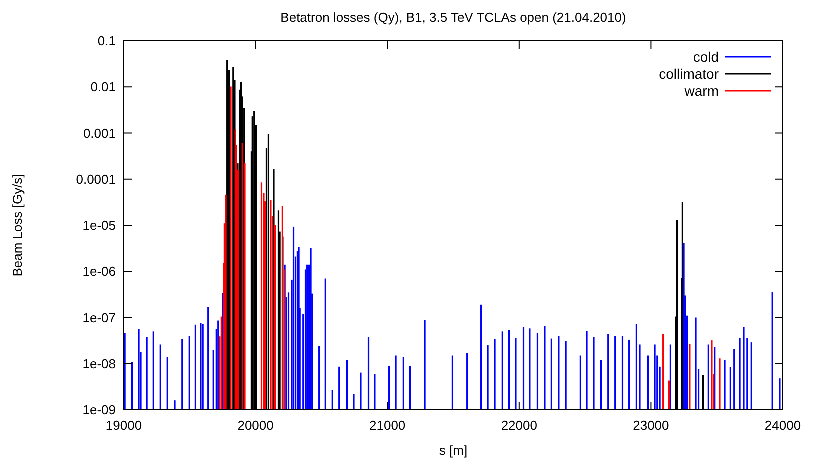  Describe the element at coordinates (453, 450) in the screenshot. I see `x-axis-title: s [m]` at that location.